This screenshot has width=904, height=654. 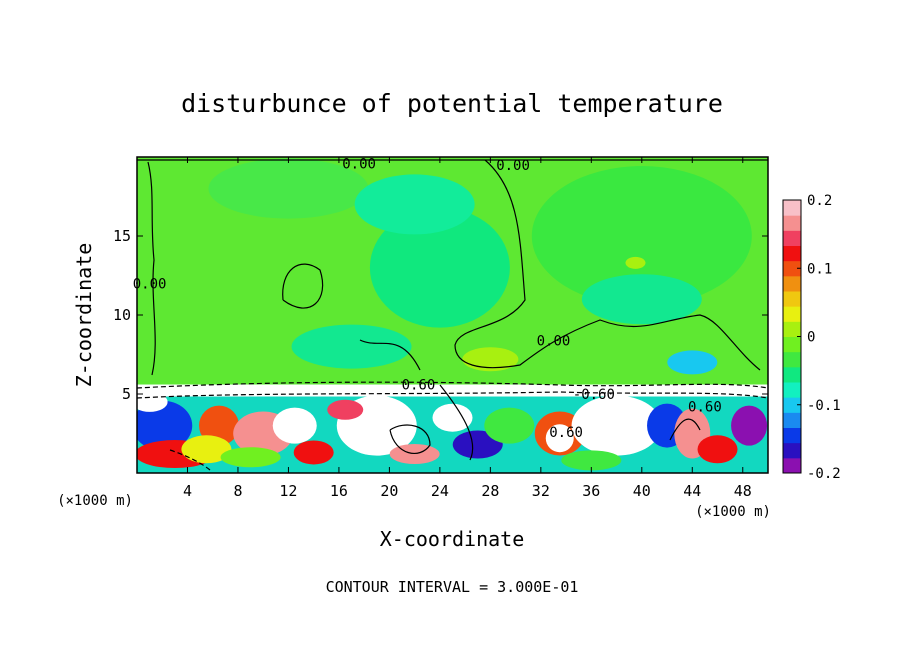 What do you see at coordinates (84, 315) in the screenshot?
I see `y-axis-label: Z-coordinate` at bounding box center [84, 315].